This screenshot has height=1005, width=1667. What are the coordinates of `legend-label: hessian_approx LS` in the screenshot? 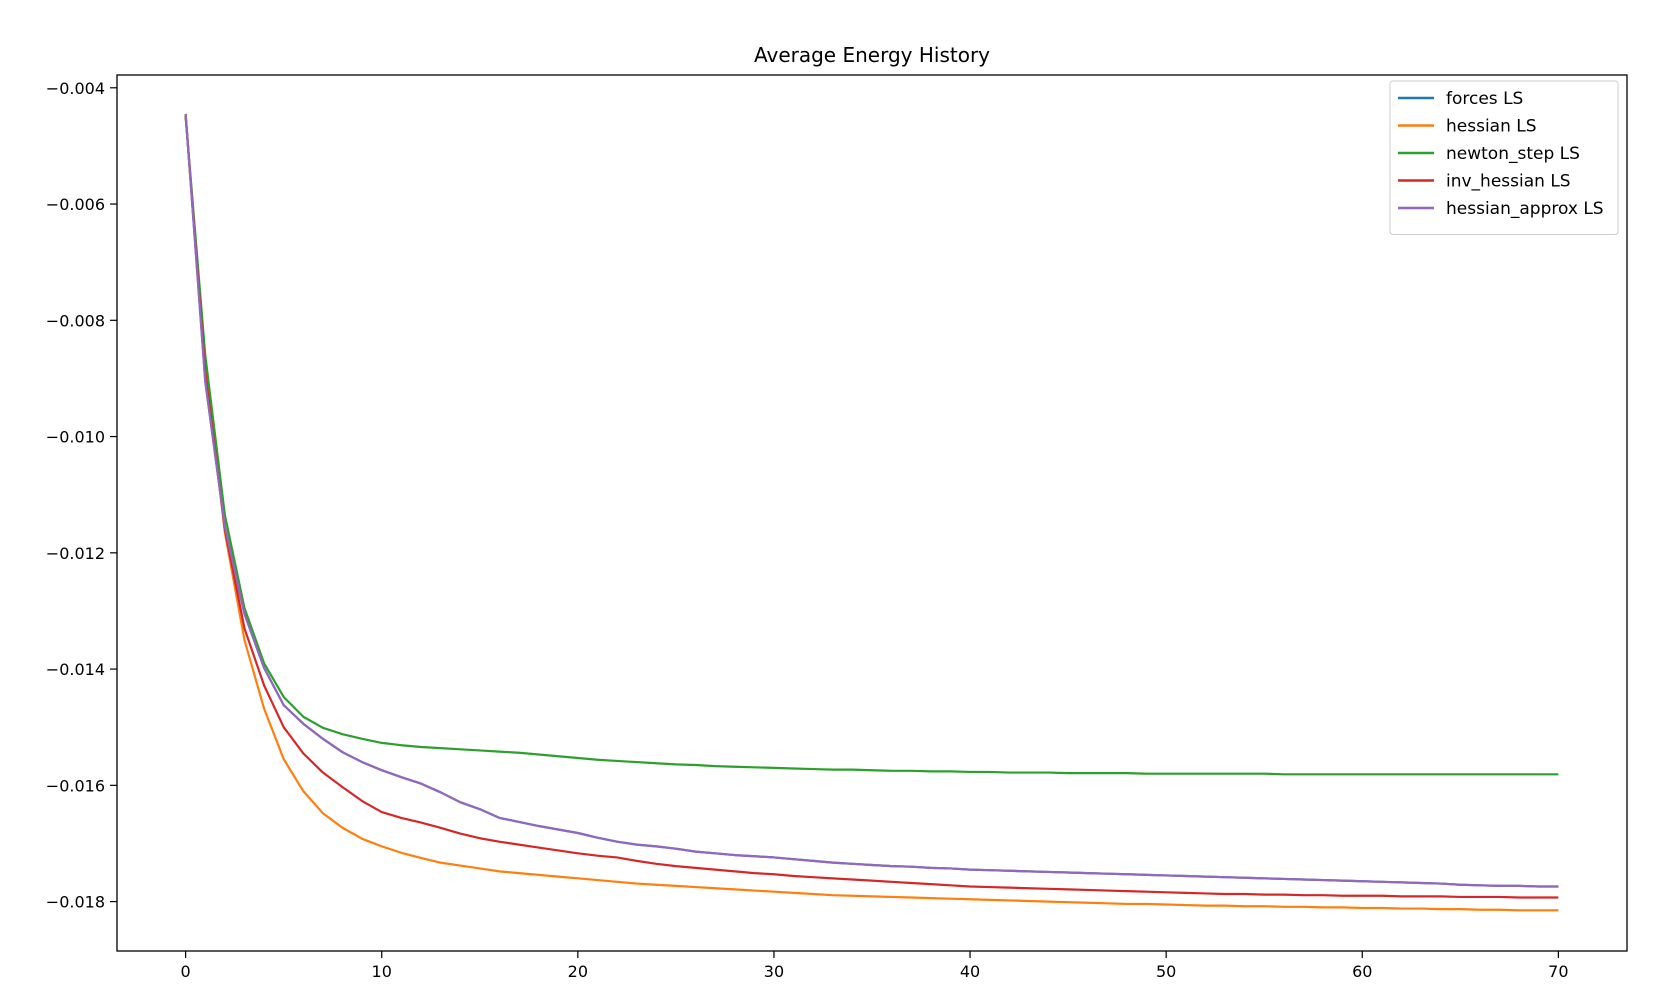 It's located at (1525, 209).